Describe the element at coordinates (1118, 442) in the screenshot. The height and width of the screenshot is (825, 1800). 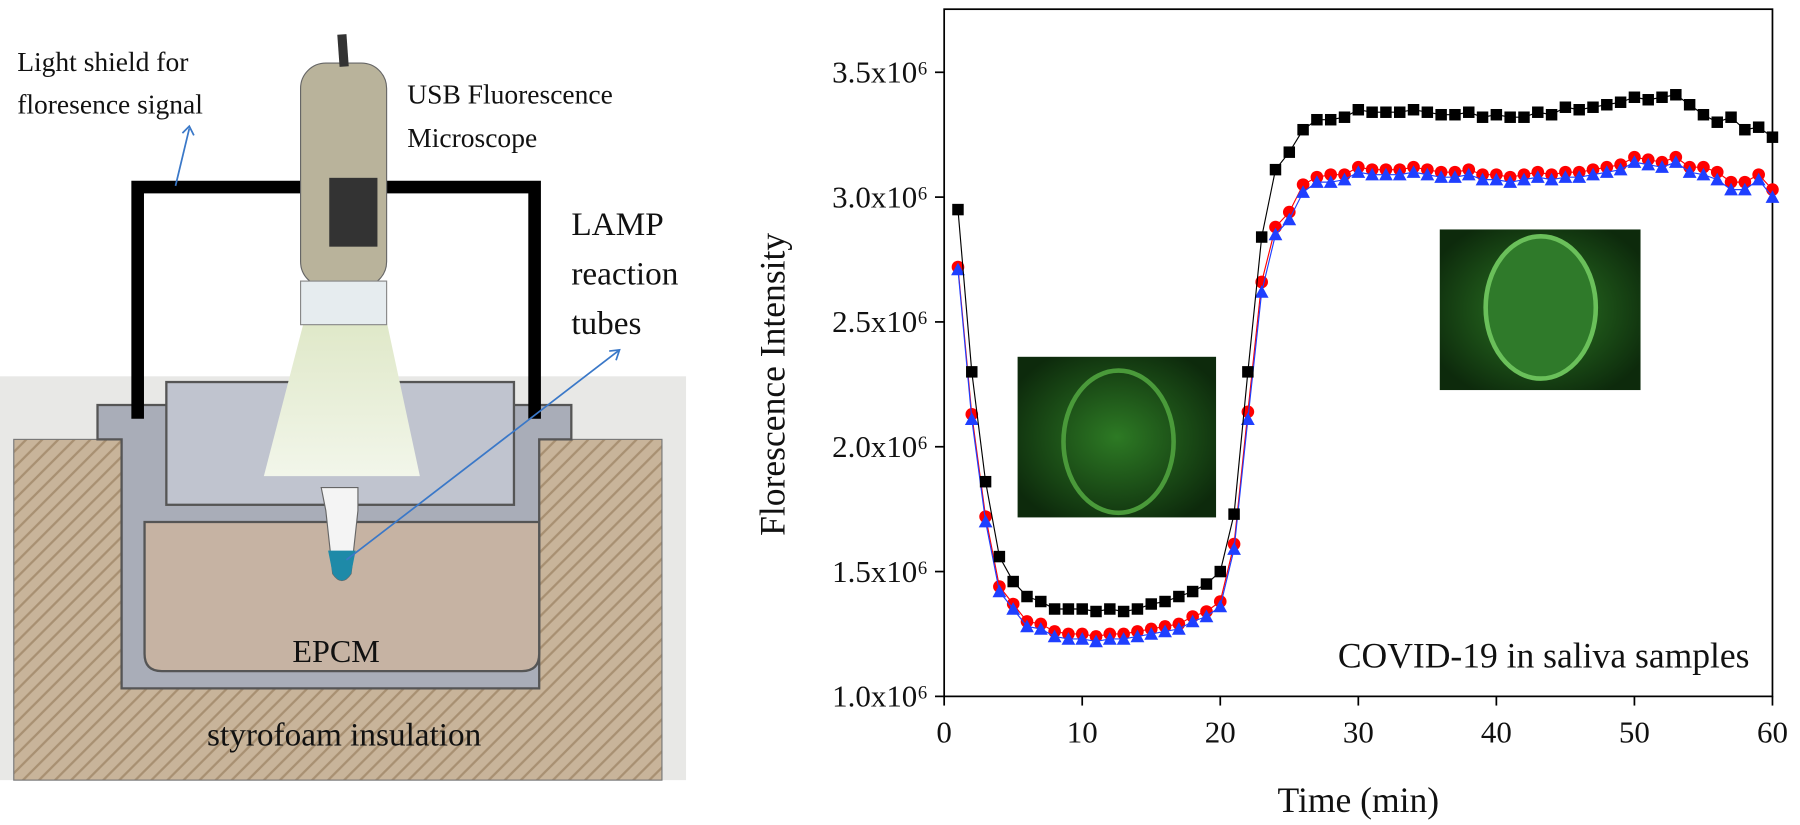
I see `inset-ring` at that location.